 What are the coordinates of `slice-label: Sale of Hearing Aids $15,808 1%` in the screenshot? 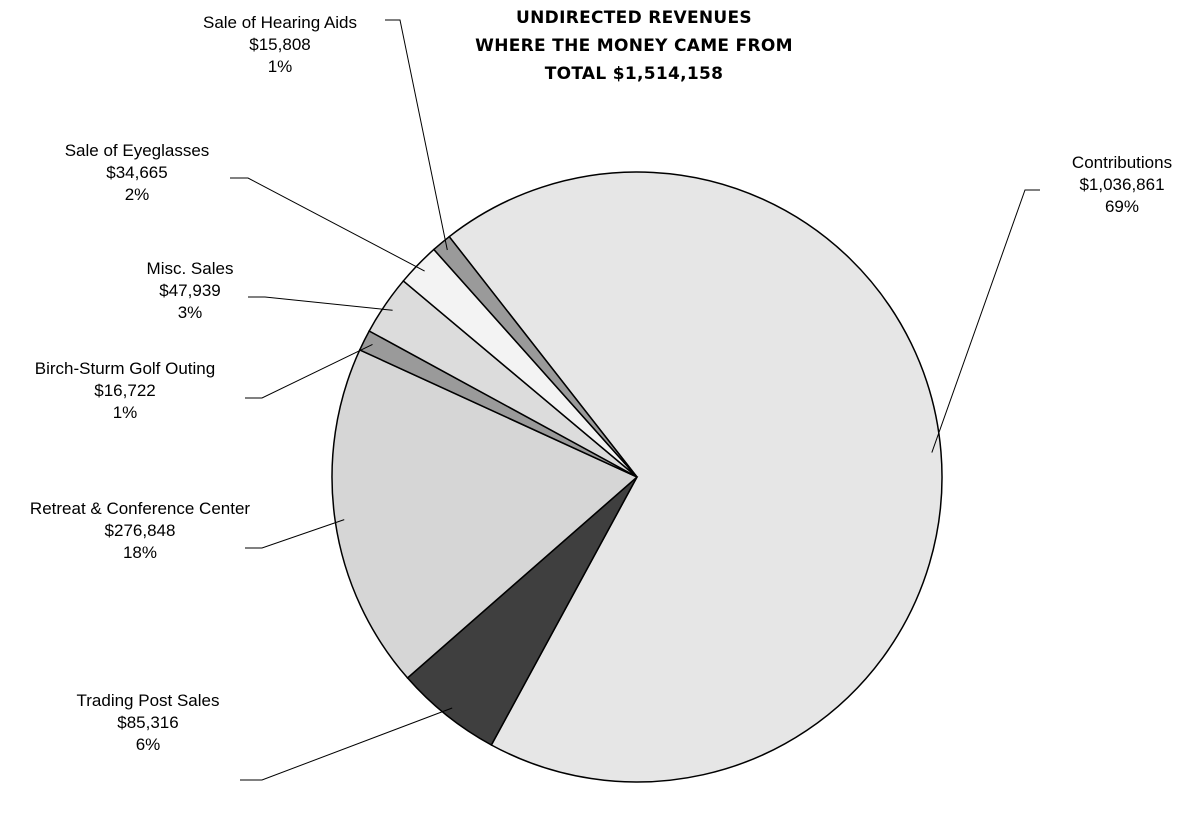 It's located at (280, 45).